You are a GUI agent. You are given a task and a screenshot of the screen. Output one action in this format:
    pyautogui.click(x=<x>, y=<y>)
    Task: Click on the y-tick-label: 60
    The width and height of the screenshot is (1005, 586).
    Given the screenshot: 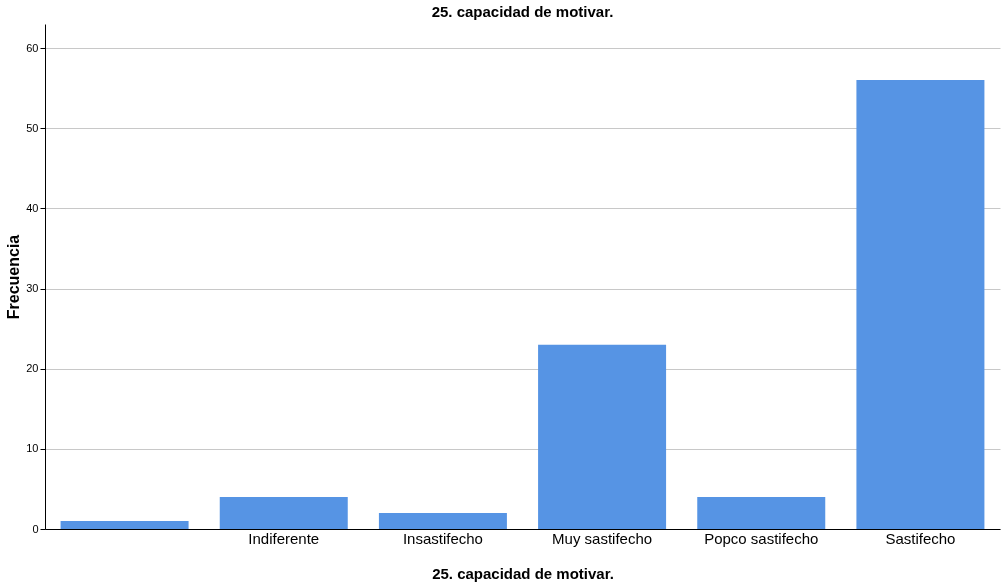 What is the action you would take?
    pyautogui.click(x=32, y=47)
    